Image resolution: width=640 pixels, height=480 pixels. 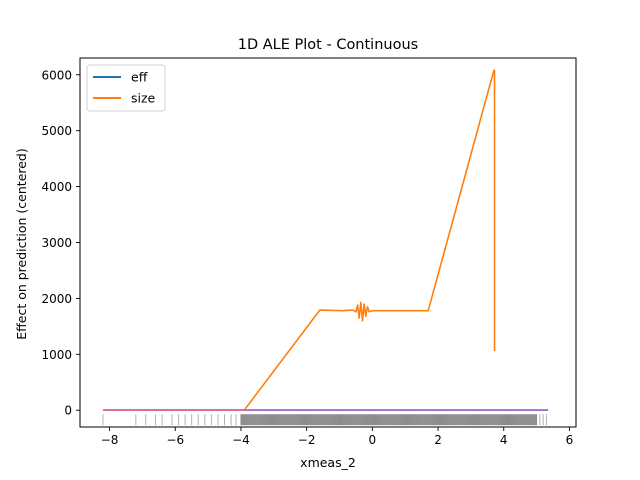 I want to click on x-tick-label: −8, so click(x=110, y=440).